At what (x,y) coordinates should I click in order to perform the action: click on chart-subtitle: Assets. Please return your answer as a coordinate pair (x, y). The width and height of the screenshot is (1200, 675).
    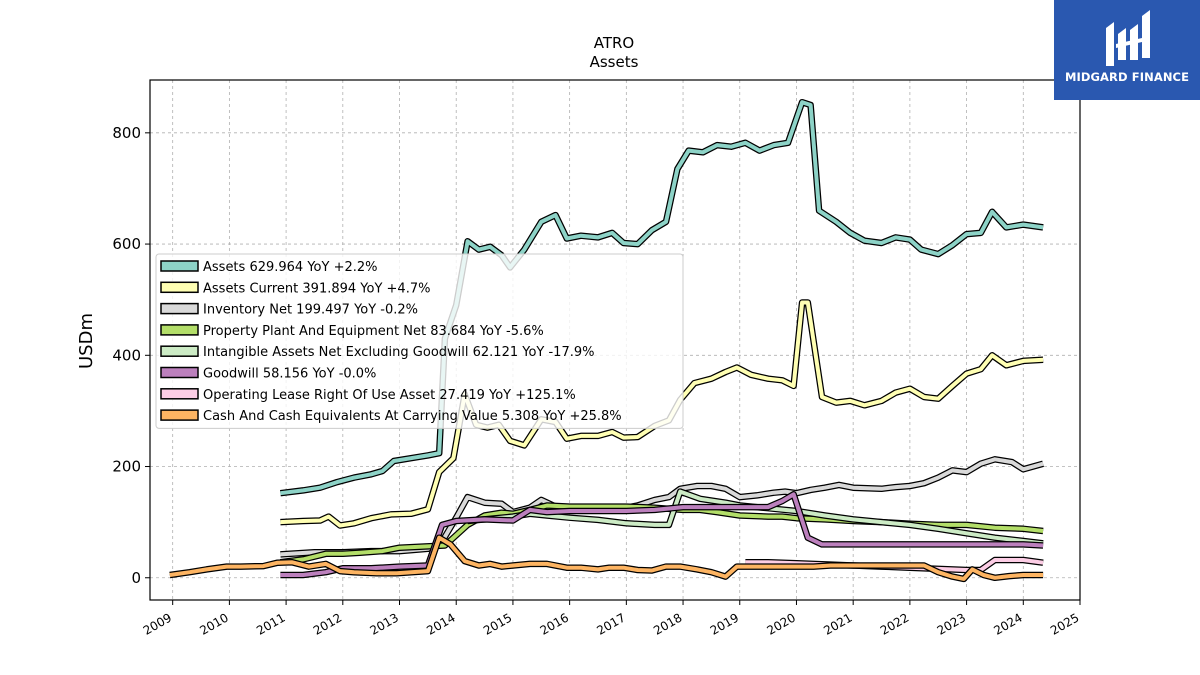
    Looking at the image, I should click on (614, 62).